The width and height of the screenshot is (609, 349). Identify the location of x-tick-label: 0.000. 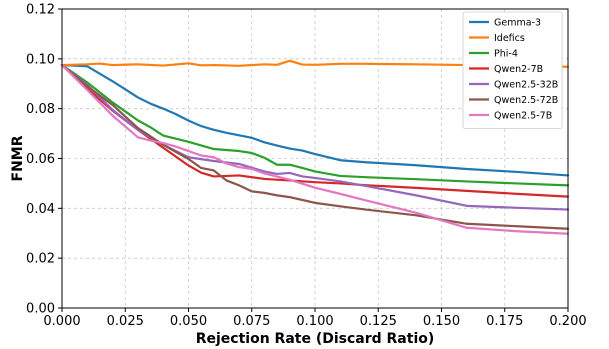
(61, 321).